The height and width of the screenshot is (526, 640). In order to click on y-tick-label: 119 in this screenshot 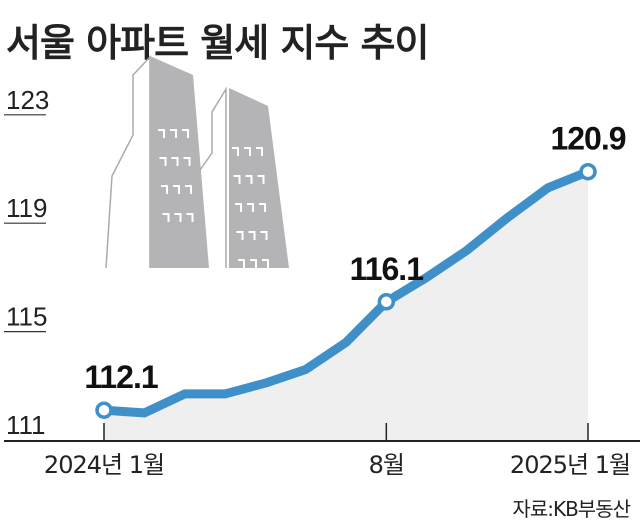, I will do `click(26, 208)`.